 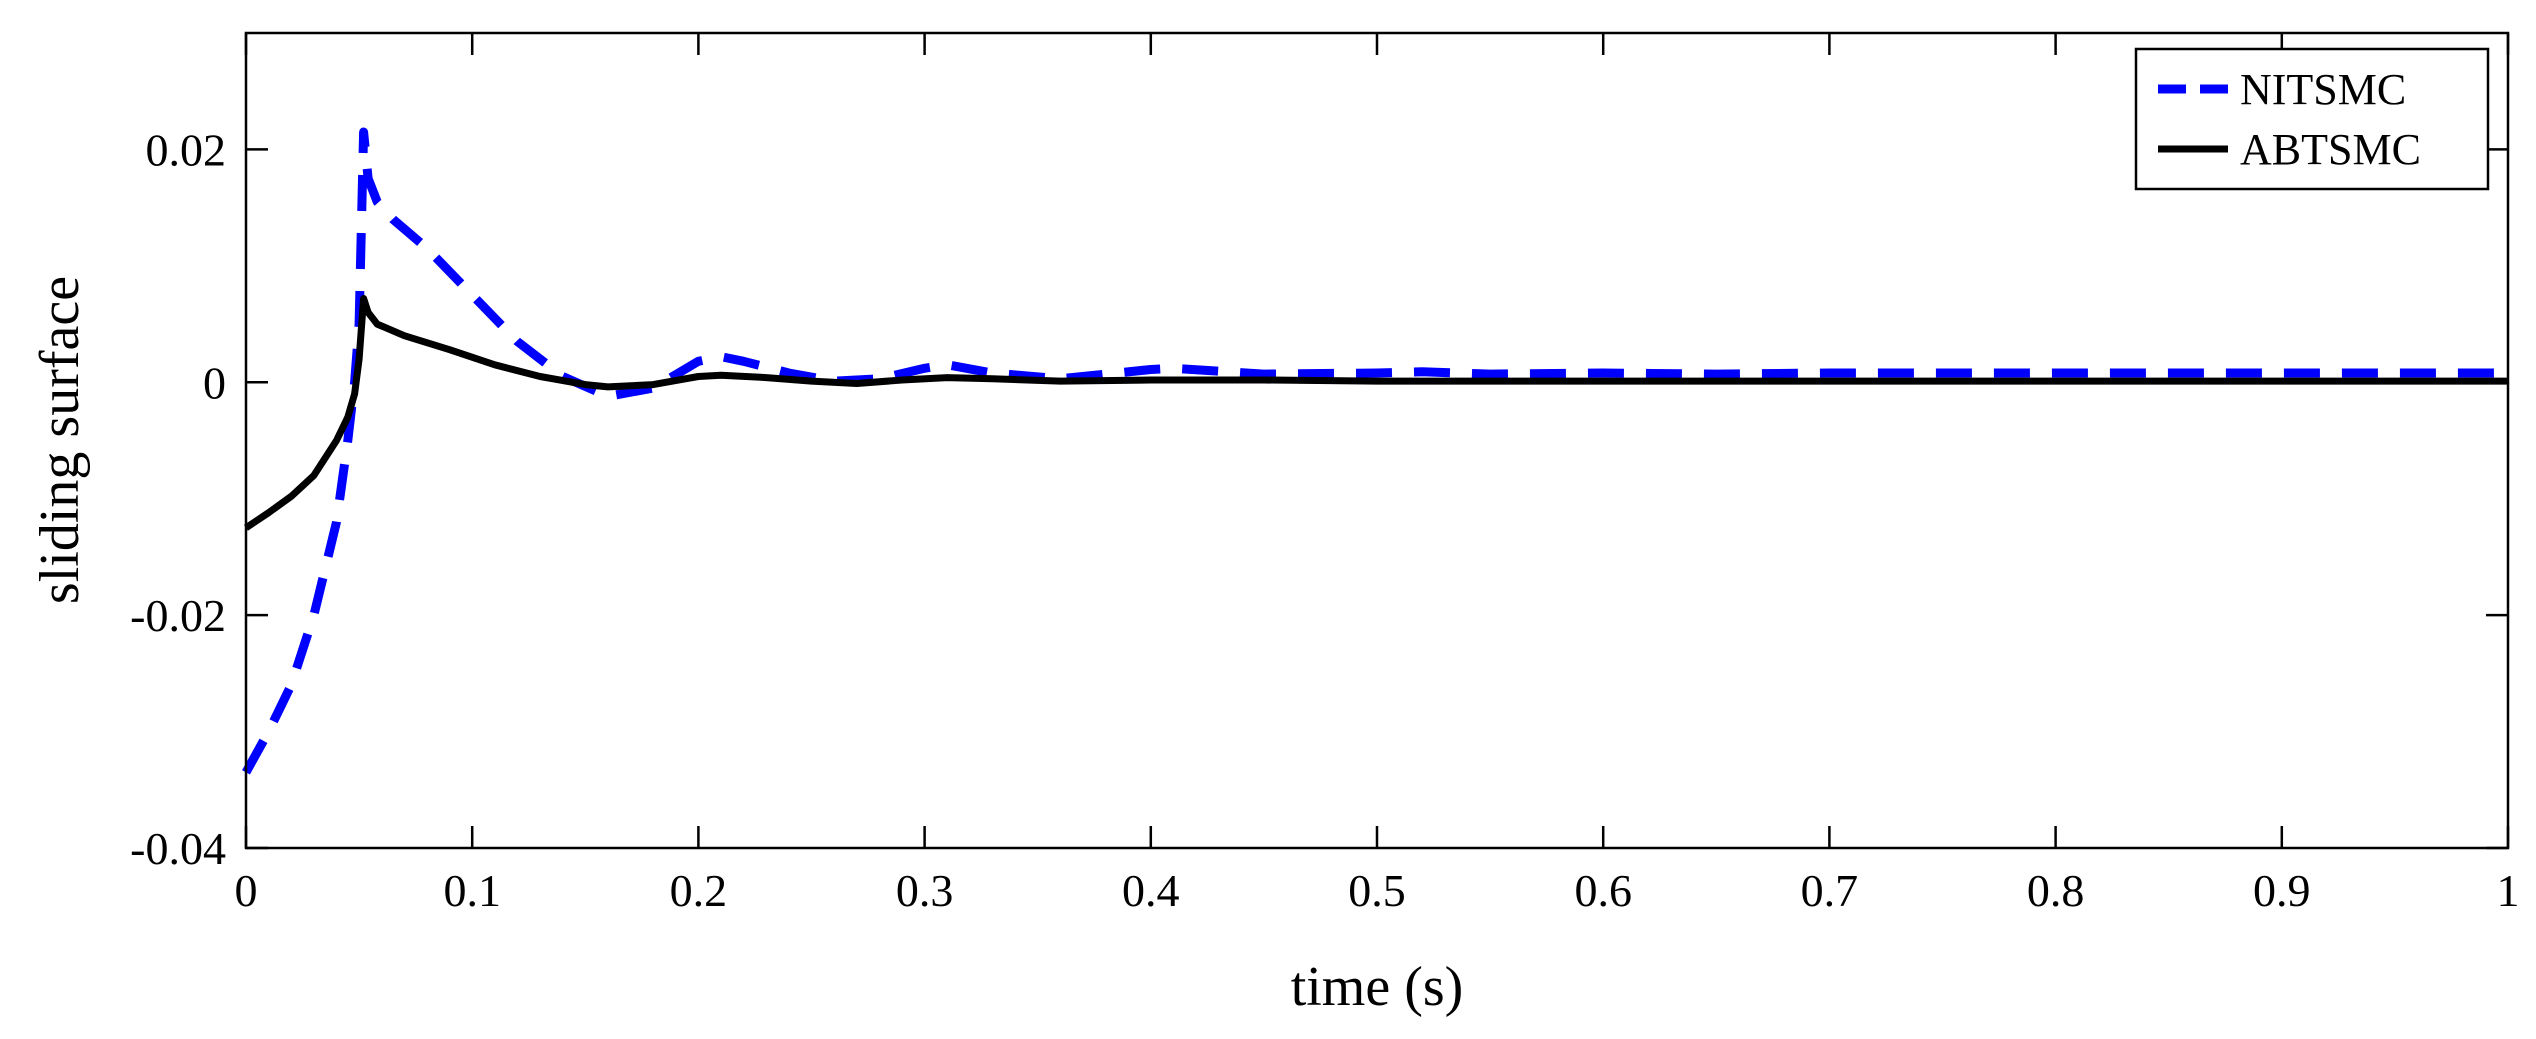 I want to click on x-tick-label: 0.2, so click(x=699, y=890).